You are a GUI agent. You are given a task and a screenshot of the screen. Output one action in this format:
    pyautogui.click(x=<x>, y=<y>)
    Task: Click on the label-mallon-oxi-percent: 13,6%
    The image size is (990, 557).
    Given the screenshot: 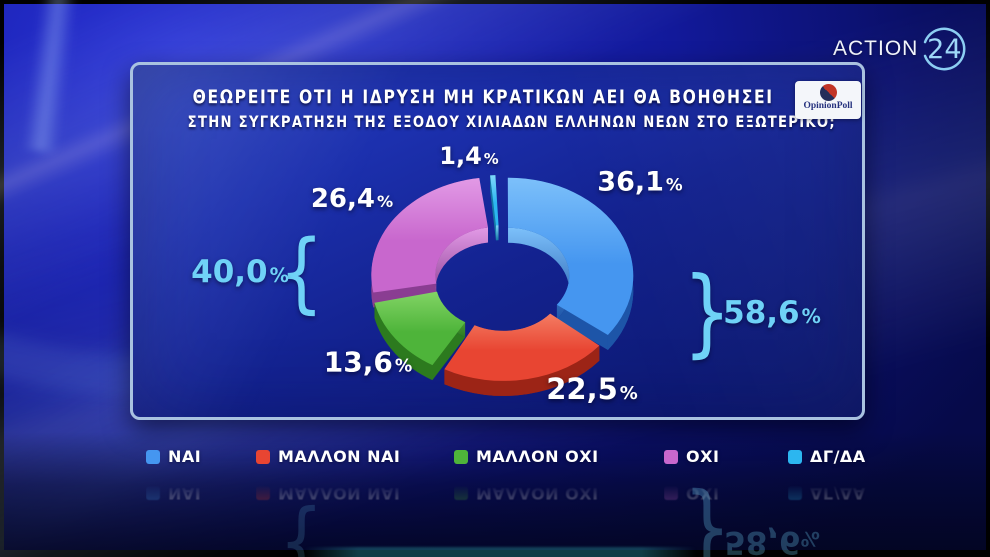 What is the action you would take?
    pyautogui.click(x=368, y=362)
    